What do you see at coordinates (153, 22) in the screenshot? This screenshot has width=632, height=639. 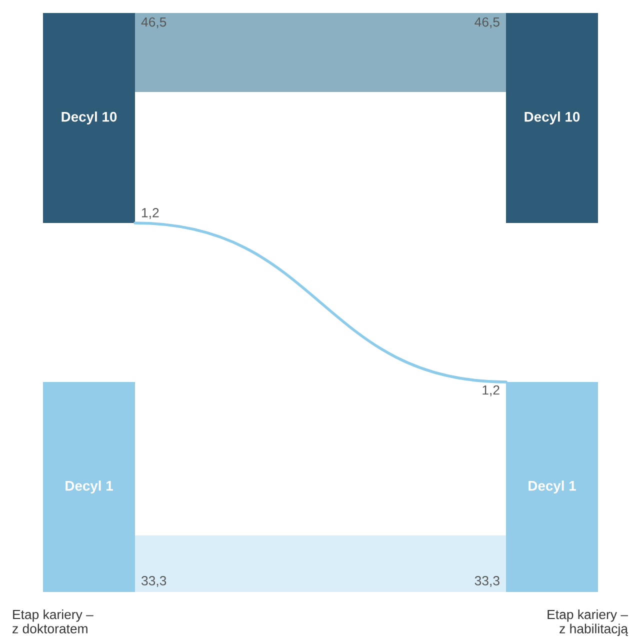 I see `data-label: 46,5` at bounding box center [153, 22].